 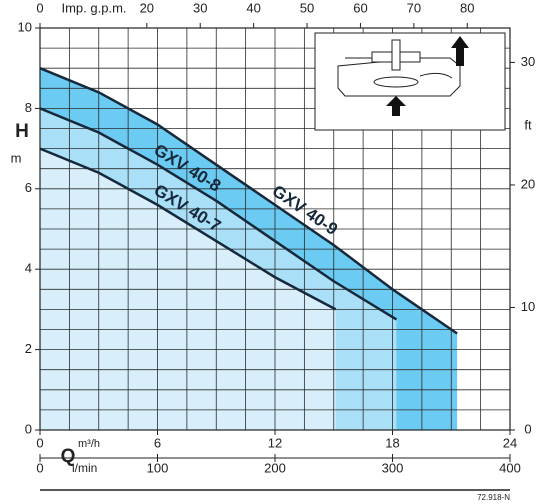 What do you see at coordinates (528, 183) in the screenshot?
I see `y2-tick-label: 20` at bounding box center [528, 183].